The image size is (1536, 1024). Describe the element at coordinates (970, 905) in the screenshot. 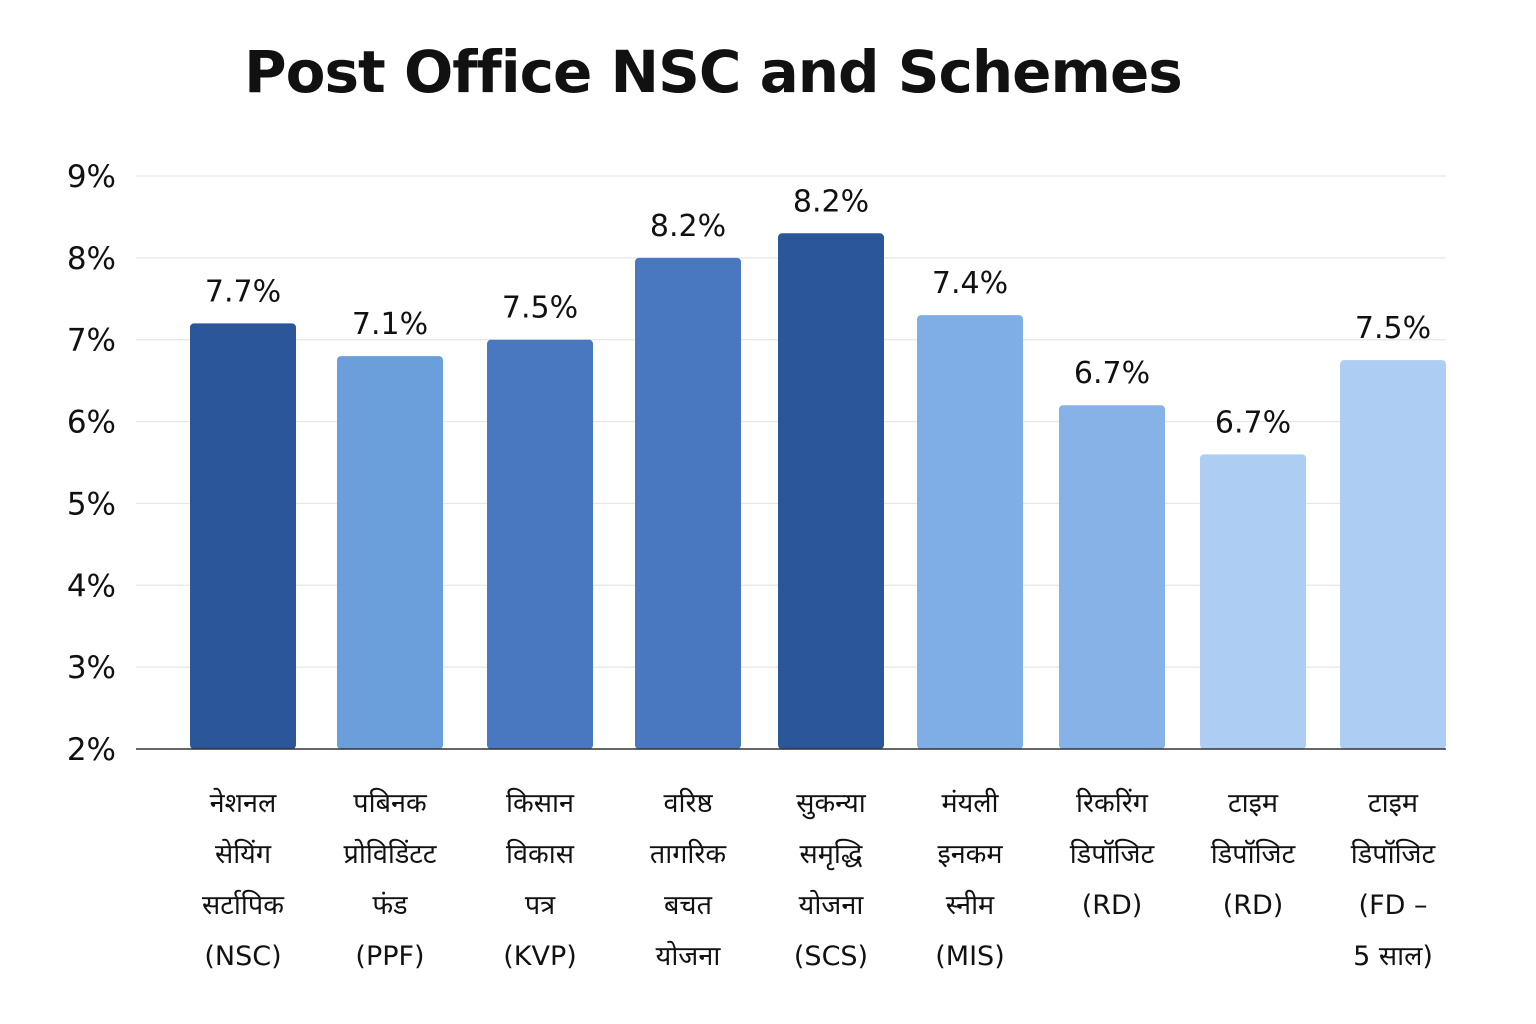

I see `category-label-line: स्नीम` at that location.